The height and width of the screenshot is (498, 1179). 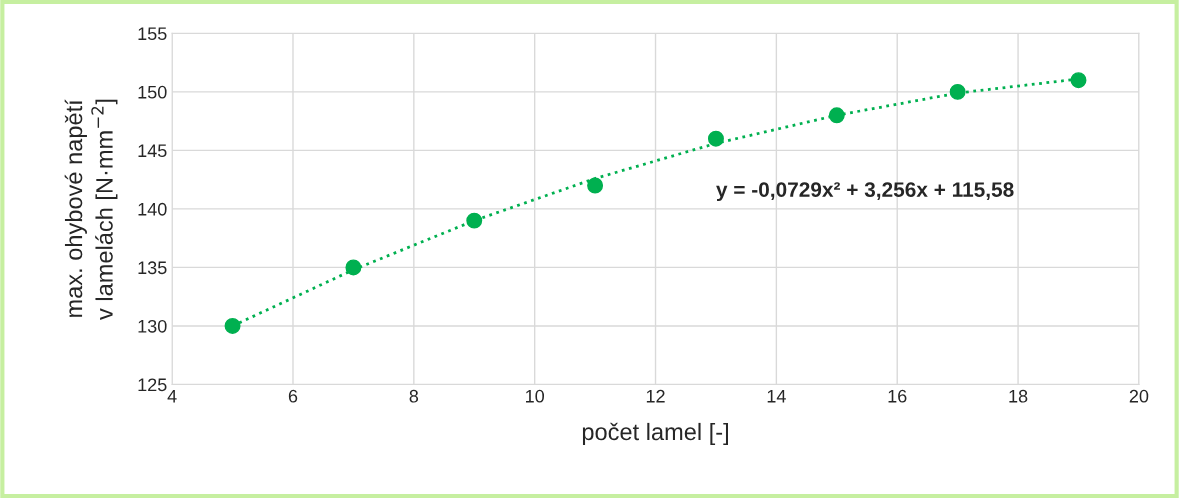 What do you see at coordinates (414, 396) in the screenshot?
I see `x-tick-label: 8` at bounding box center [414, 396].